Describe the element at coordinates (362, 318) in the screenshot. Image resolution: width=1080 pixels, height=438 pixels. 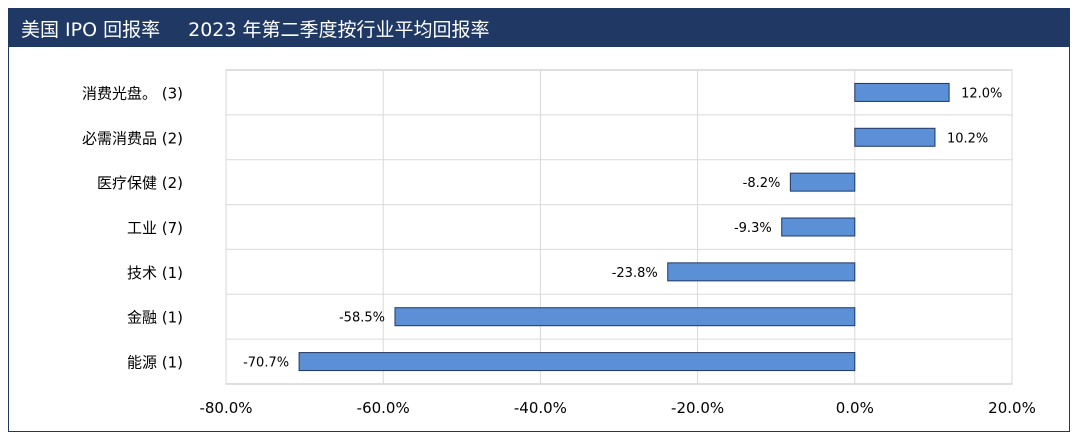
I see `data-label: -58.5%` at that location.